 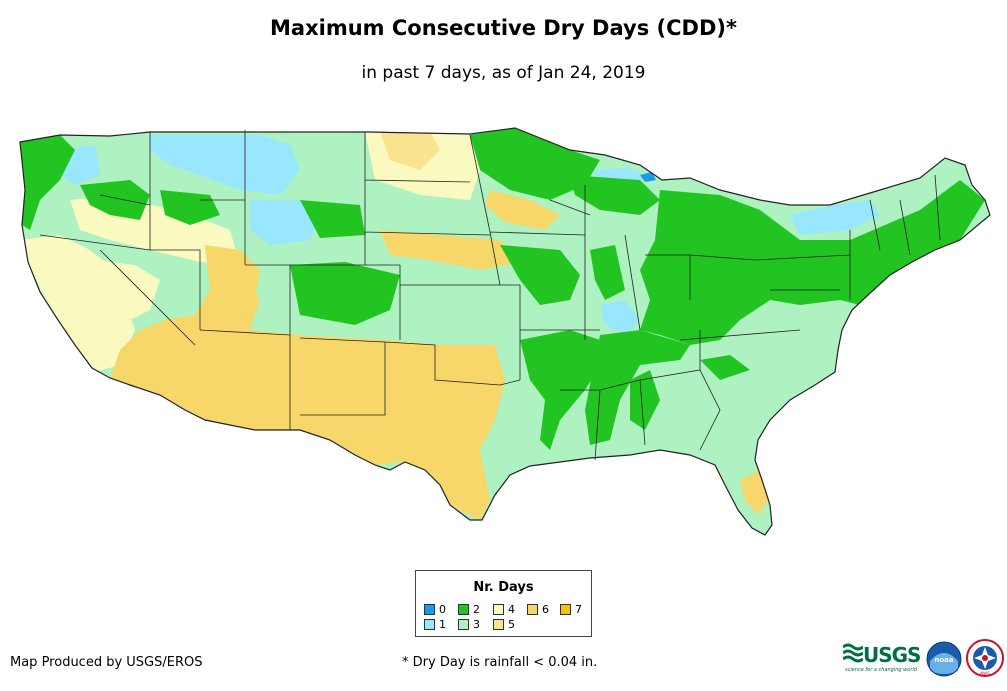 I want to click on legend-item-7: 7, so click(x=571, y=609).